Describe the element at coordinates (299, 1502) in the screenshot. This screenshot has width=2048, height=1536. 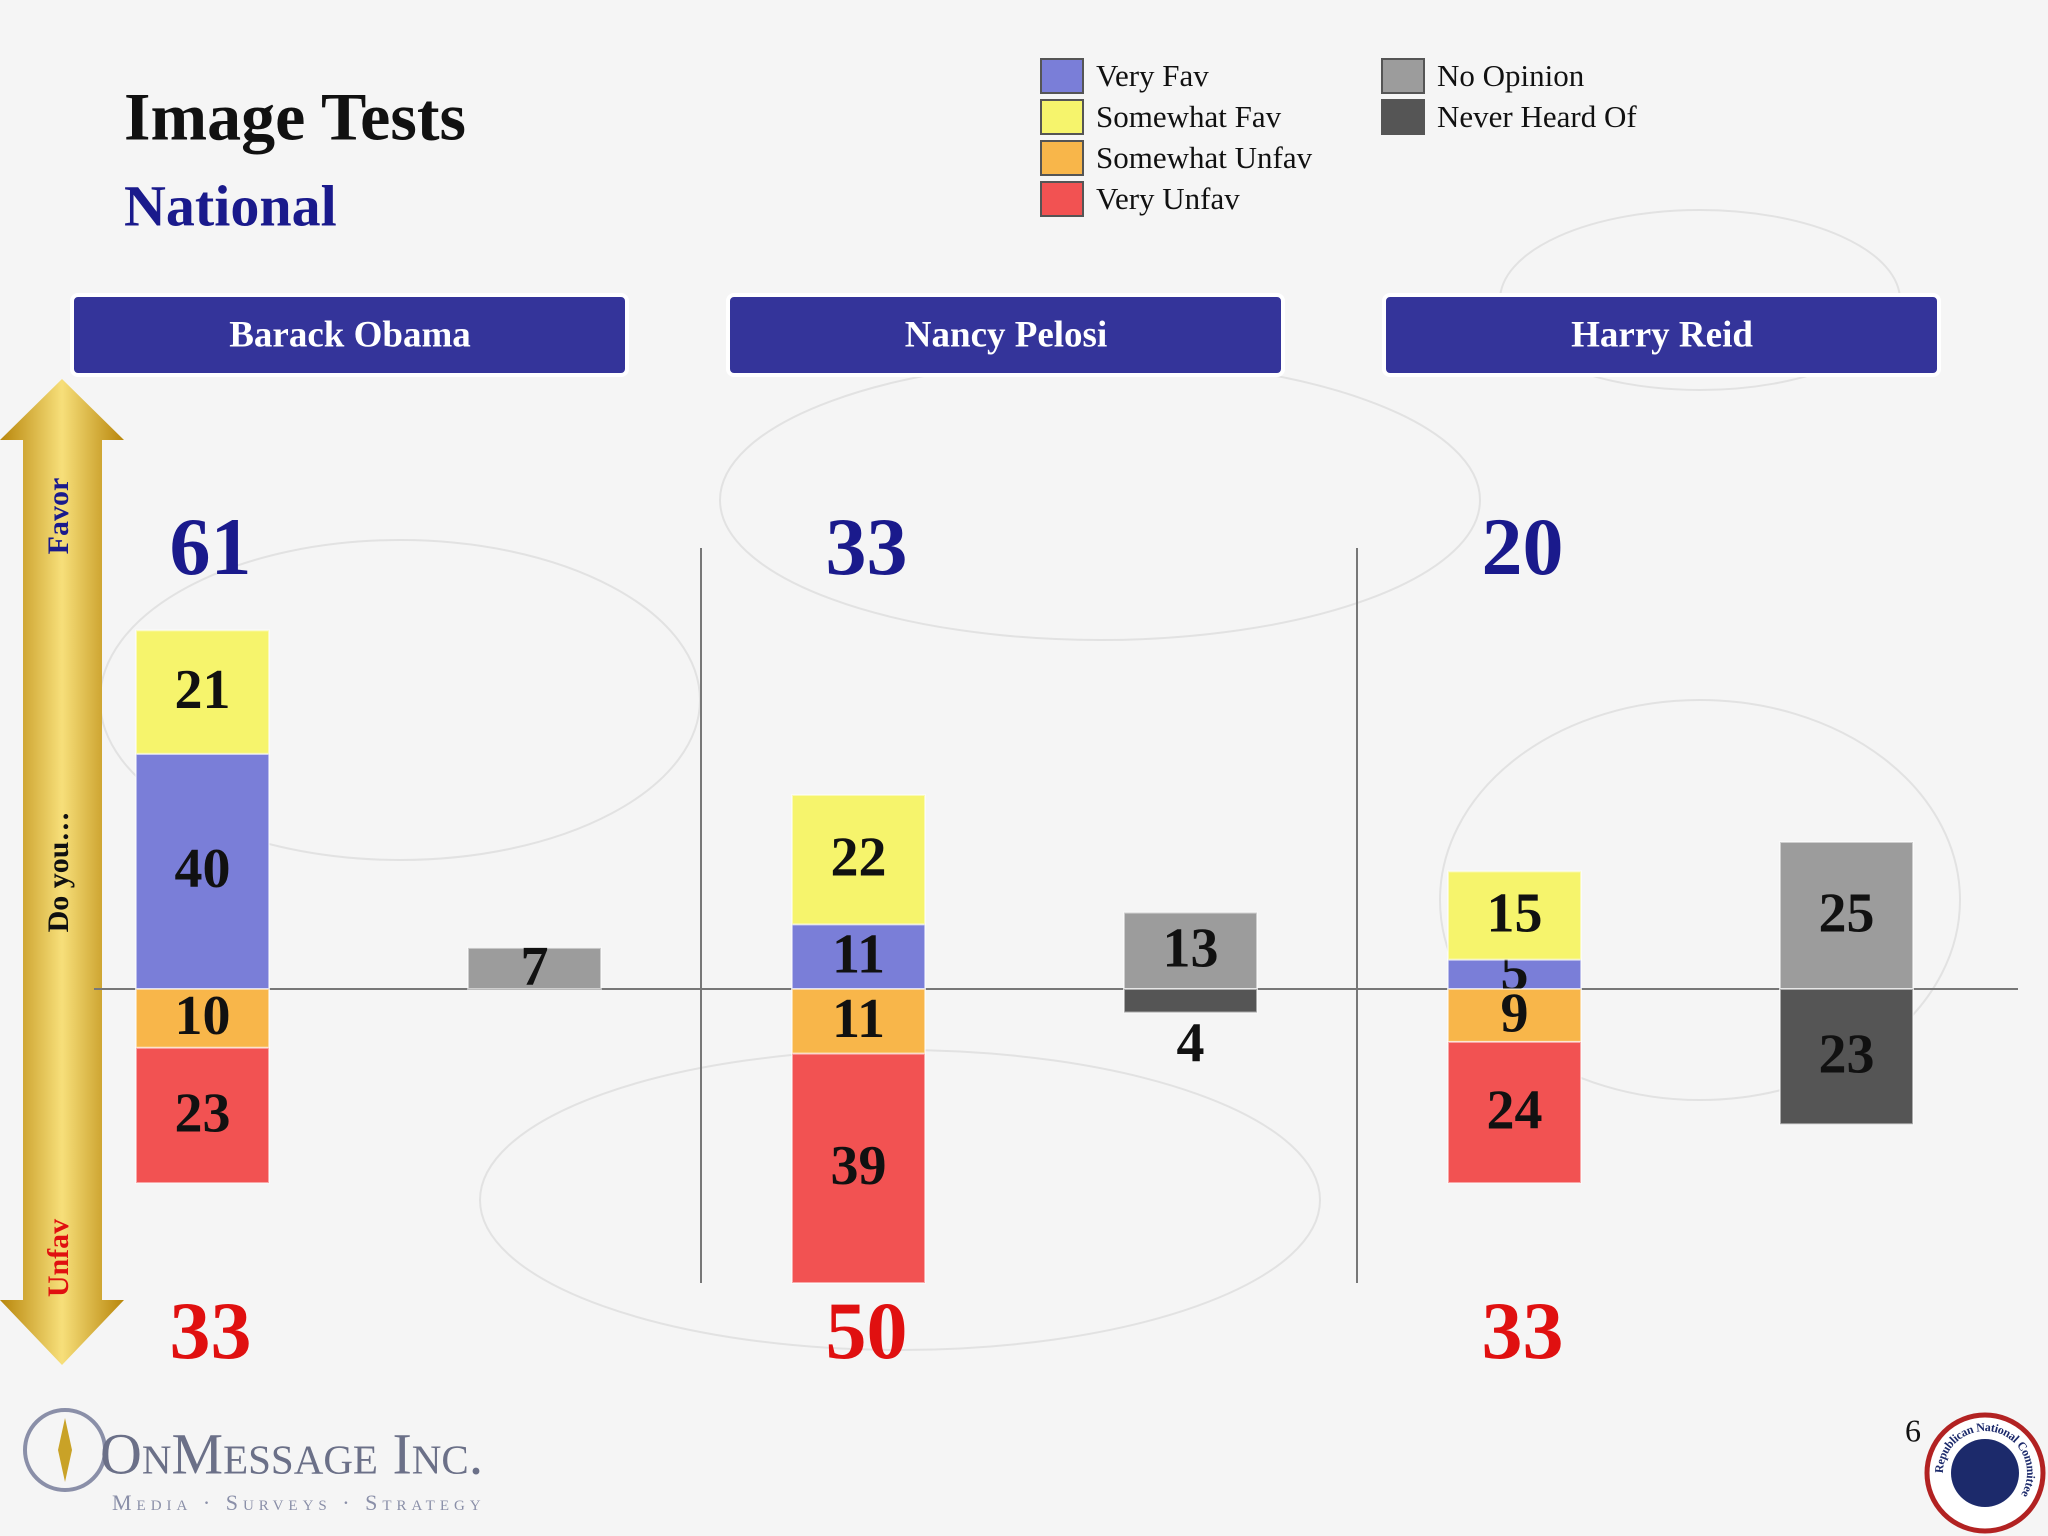
I see `logo-tagline: Media · Surveys · Strategy` at that location.